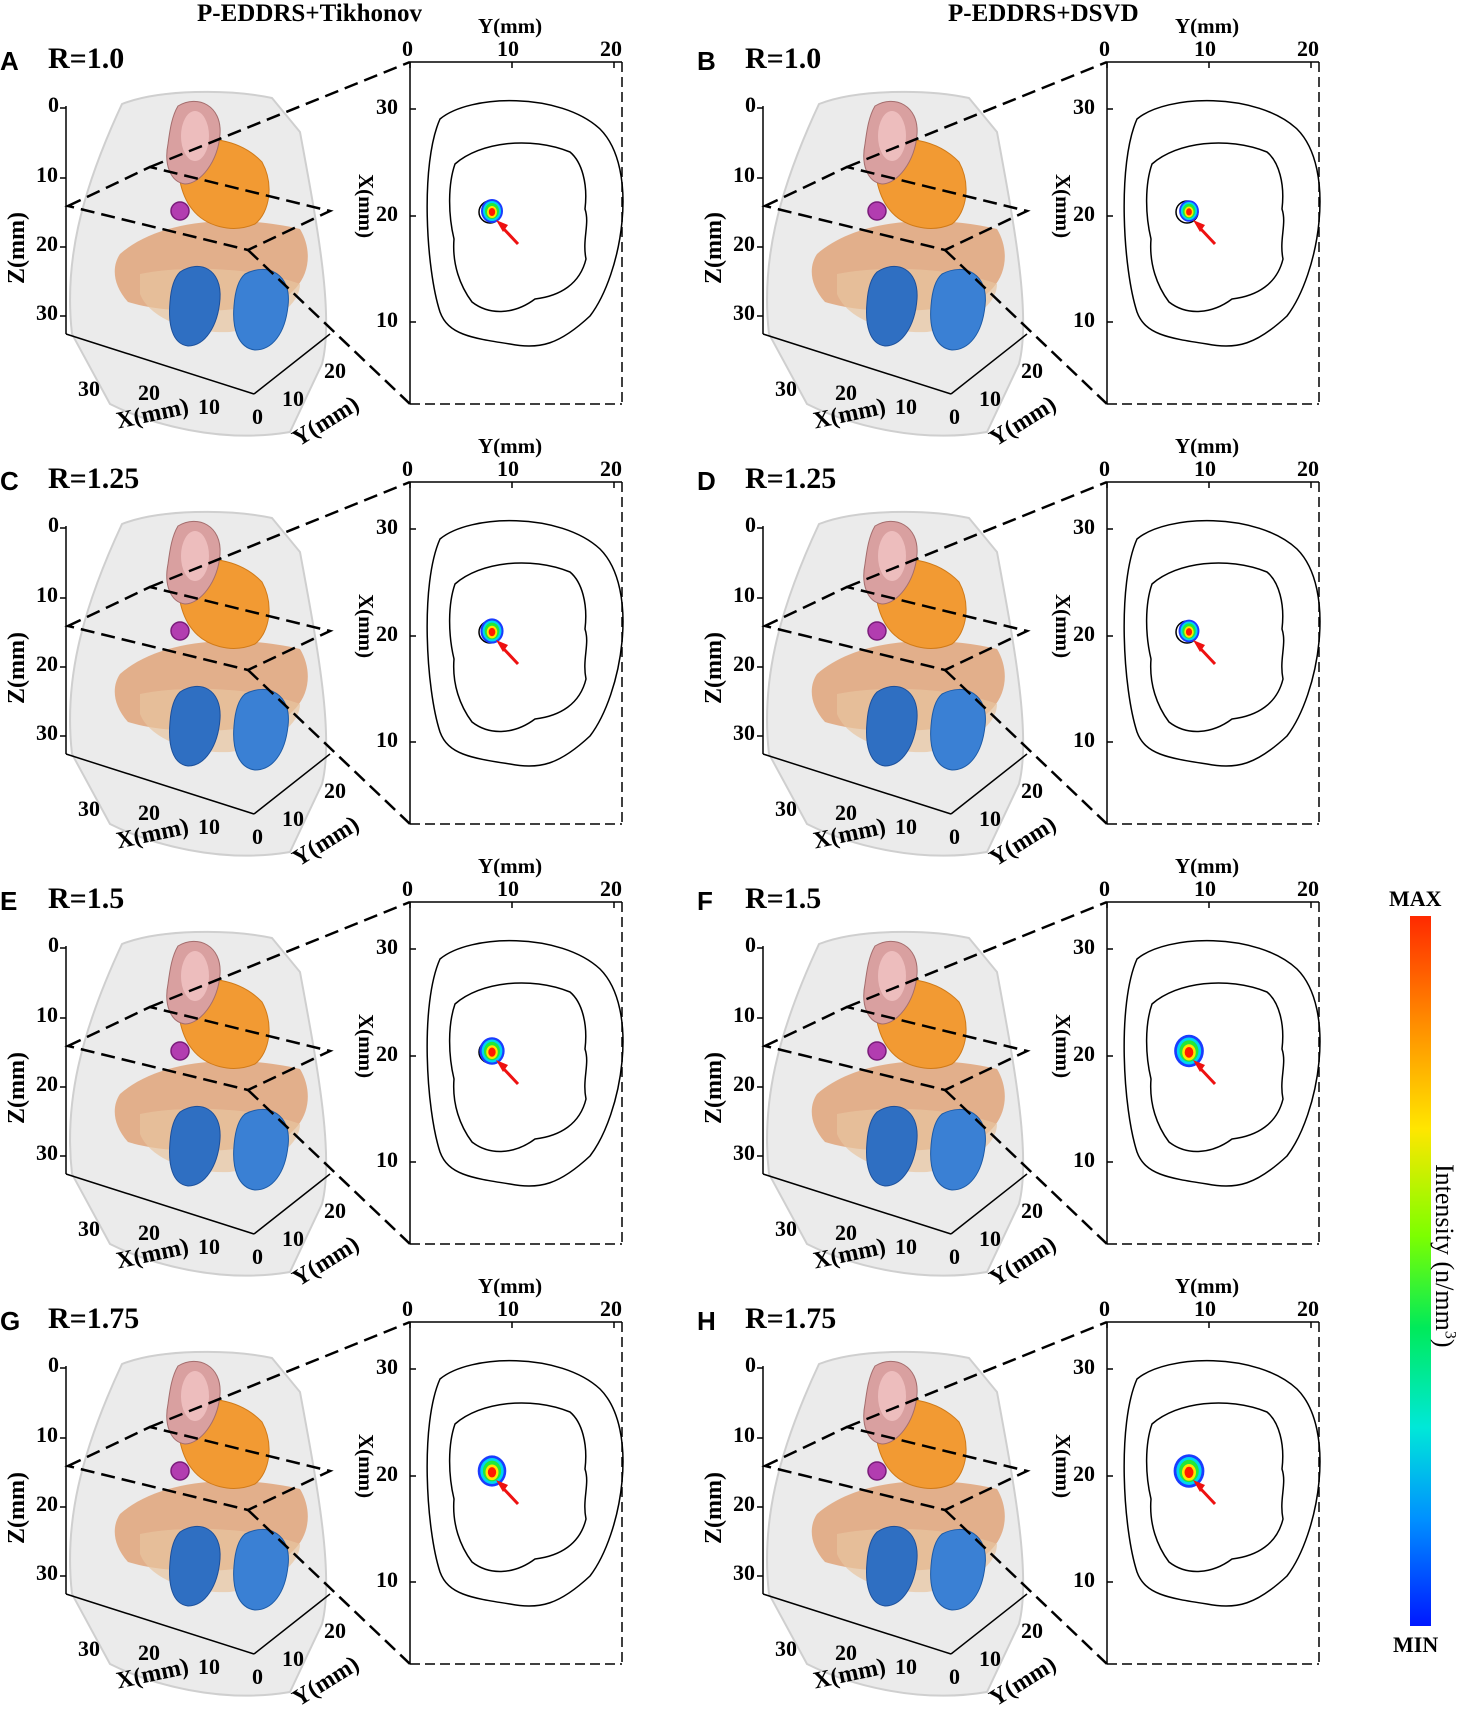 The height and width of the screenshot is (1713, 1483). Describe the element at coordinates (706, 61) in the screenshot. I see `panel-letter: B` at that location.